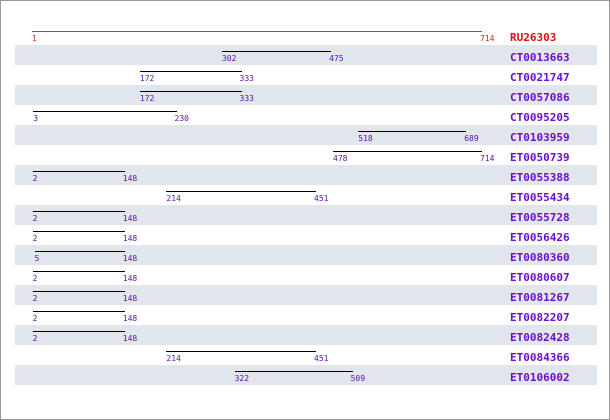 The image size is (610, 420). I want to click on start-position-label: 518, so click(365, 138).